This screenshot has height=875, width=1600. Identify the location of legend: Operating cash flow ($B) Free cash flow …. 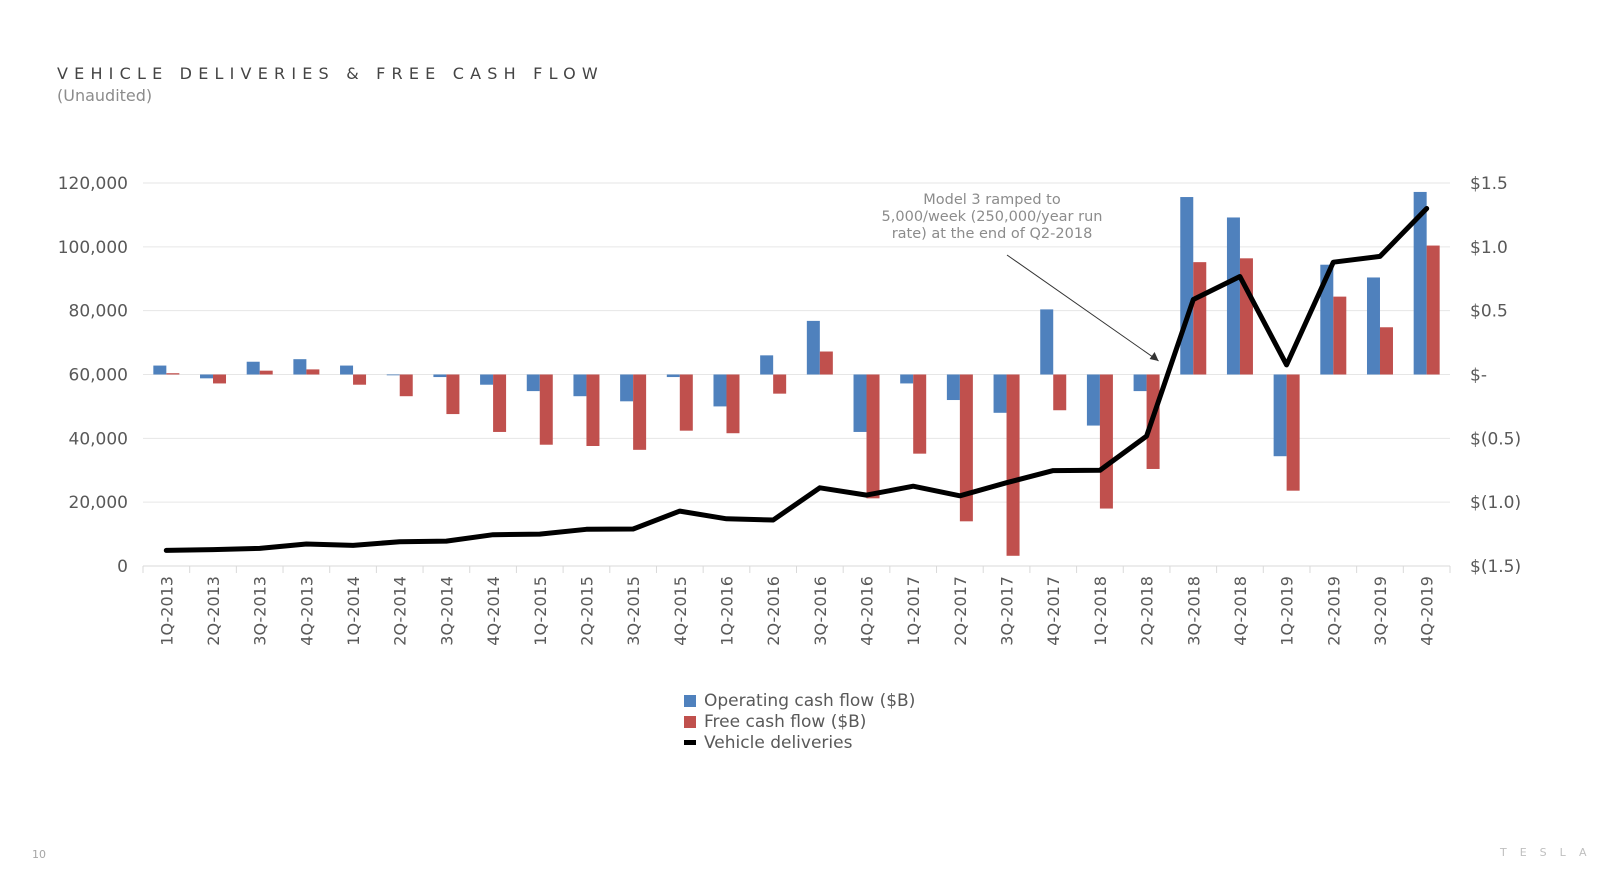
(799, 721).